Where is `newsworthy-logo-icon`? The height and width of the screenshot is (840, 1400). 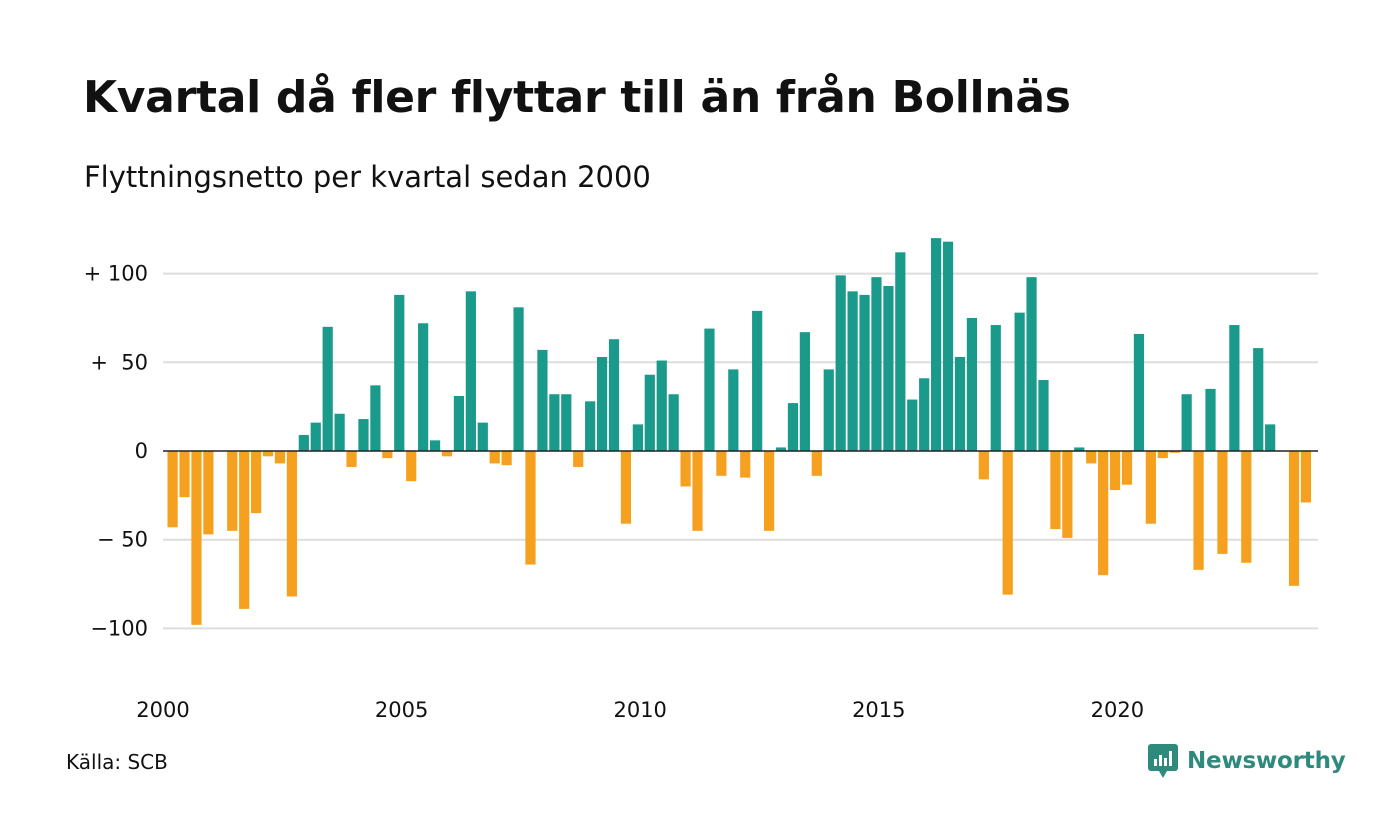 newsworthy-logo-icon is located at coordinates (1163, 761).